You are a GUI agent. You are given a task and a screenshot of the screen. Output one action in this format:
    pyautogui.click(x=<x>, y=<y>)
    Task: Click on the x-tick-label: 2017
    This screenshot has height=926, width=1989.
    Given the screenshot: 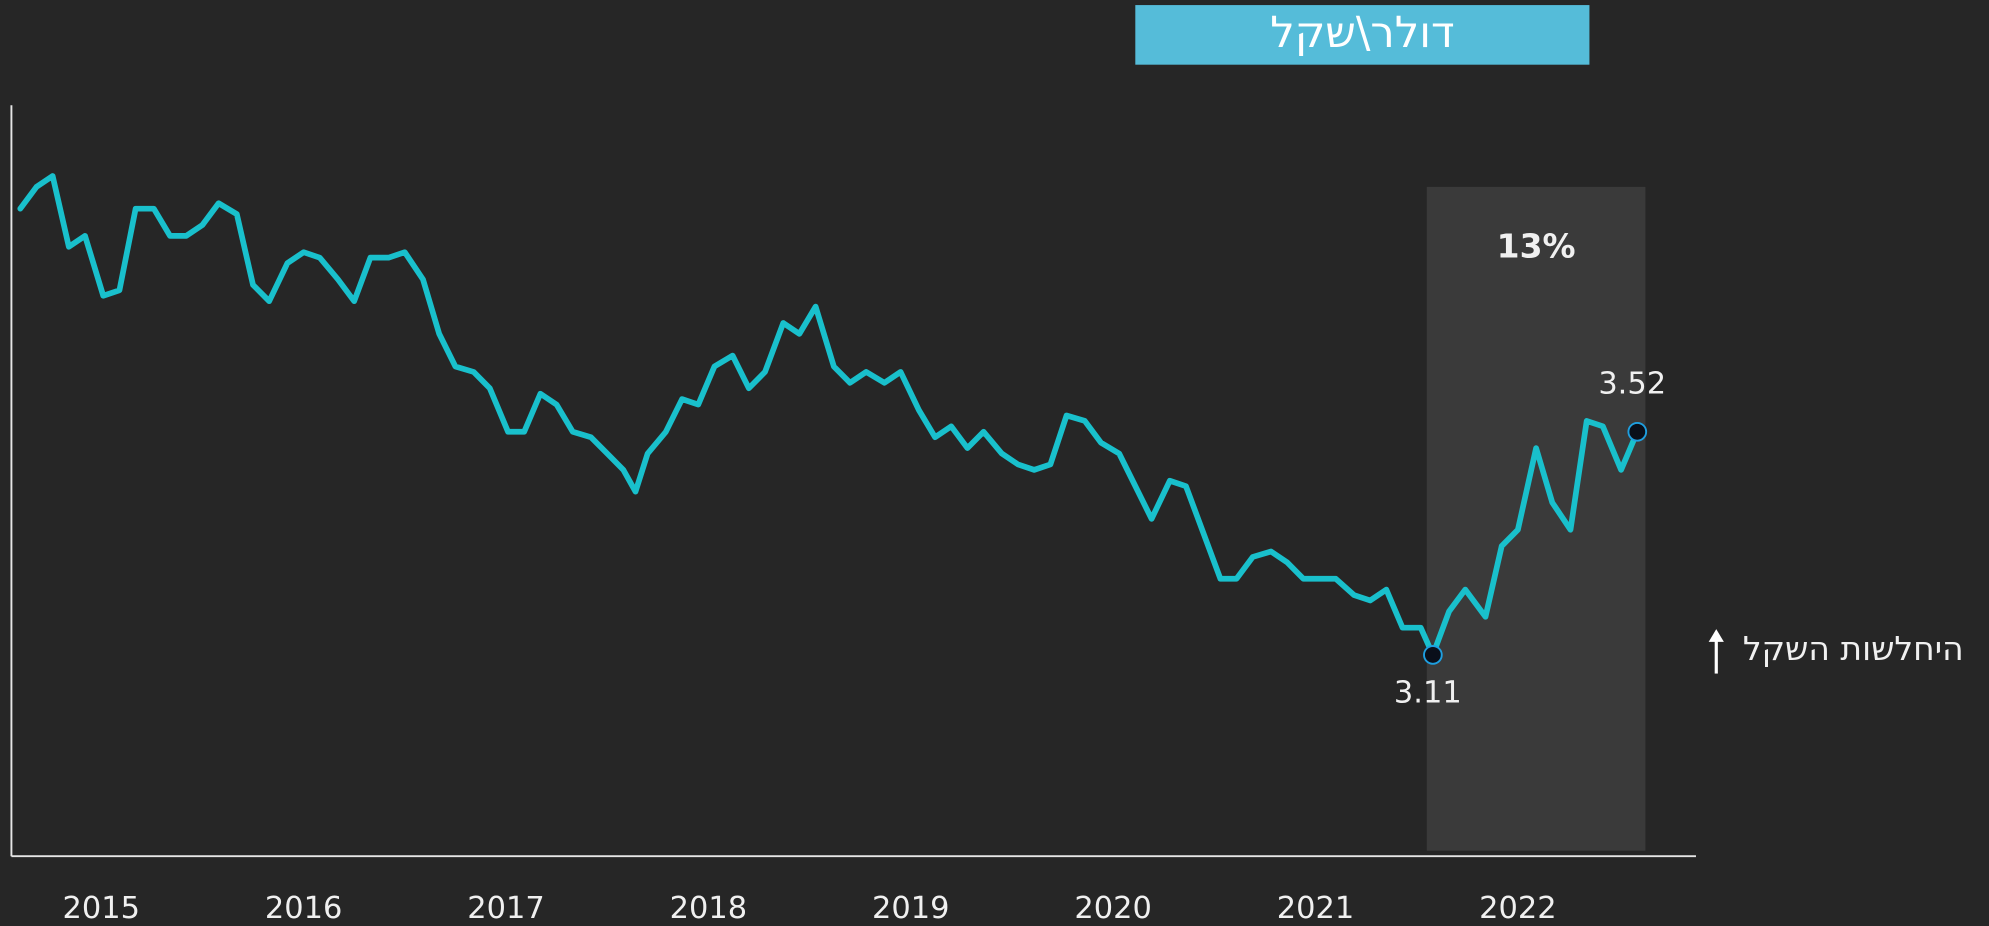 What is the action you would take?
    pyautogui.click(x=505, y=908)
    